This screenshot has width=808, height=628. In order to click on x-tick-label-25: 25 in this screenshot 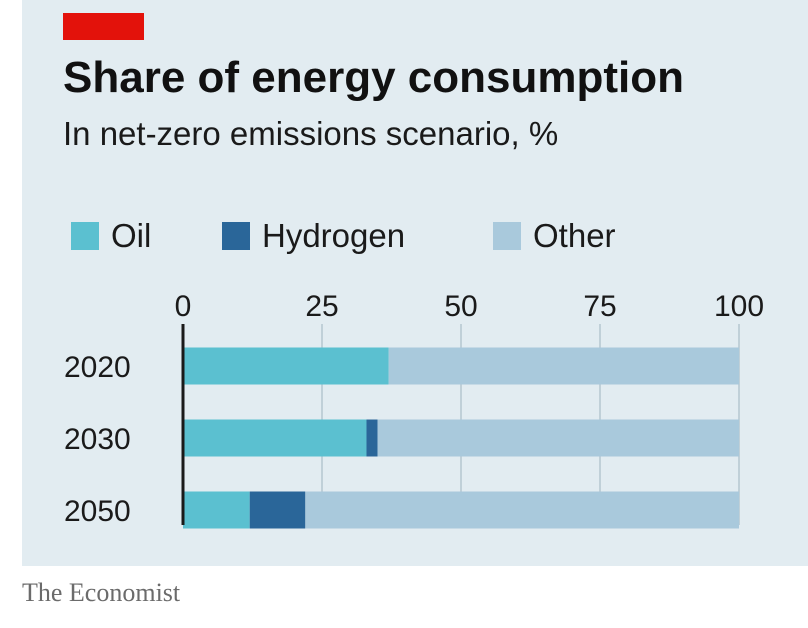, I will do `click(321, 306)`.